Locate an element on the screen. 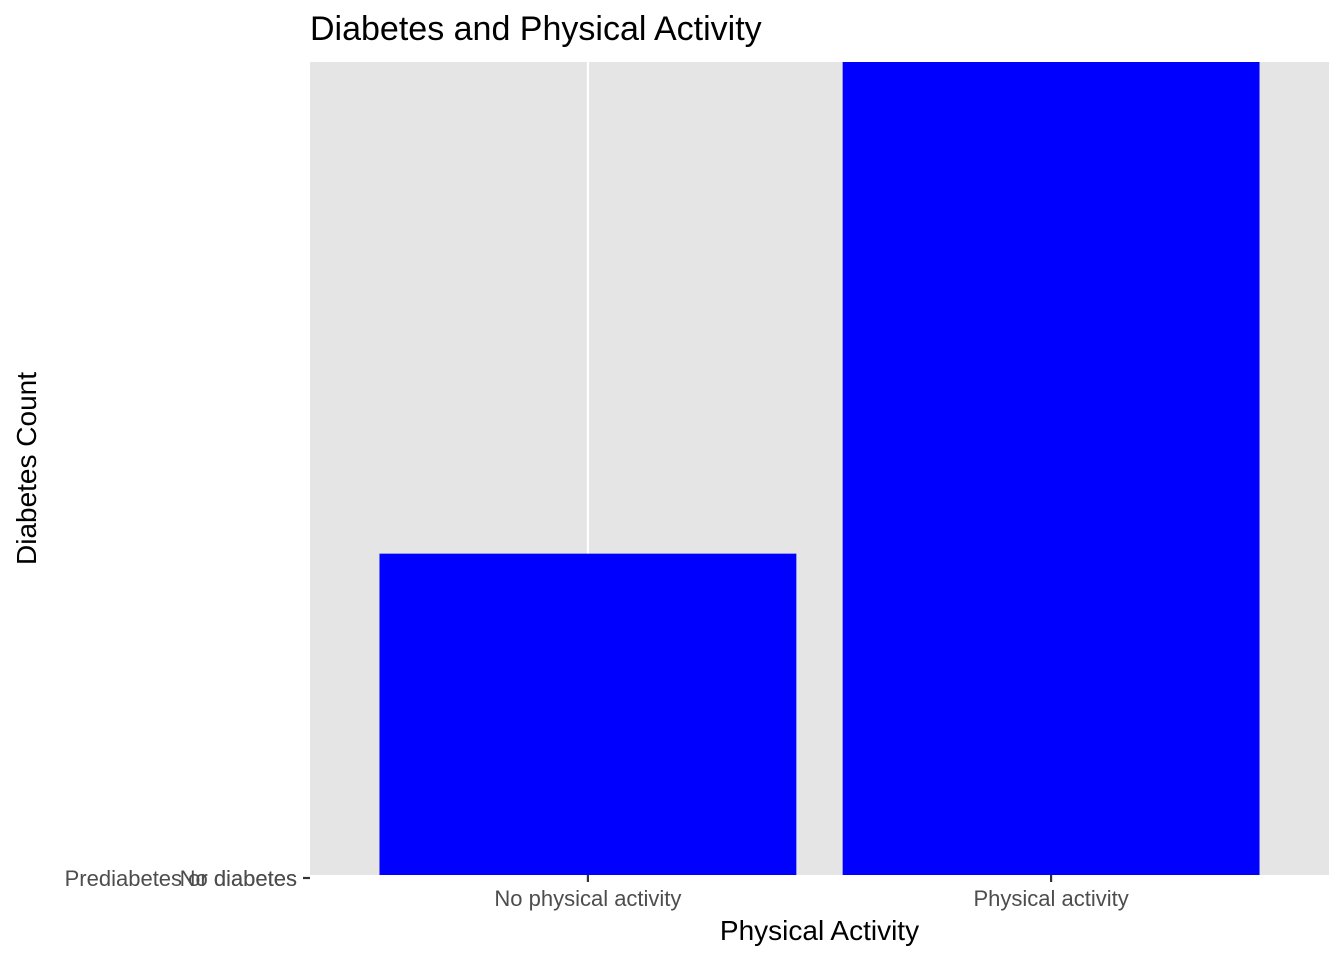  x-axis-ticks: No physical activity Physical activity is located at coordinates (811, 893).